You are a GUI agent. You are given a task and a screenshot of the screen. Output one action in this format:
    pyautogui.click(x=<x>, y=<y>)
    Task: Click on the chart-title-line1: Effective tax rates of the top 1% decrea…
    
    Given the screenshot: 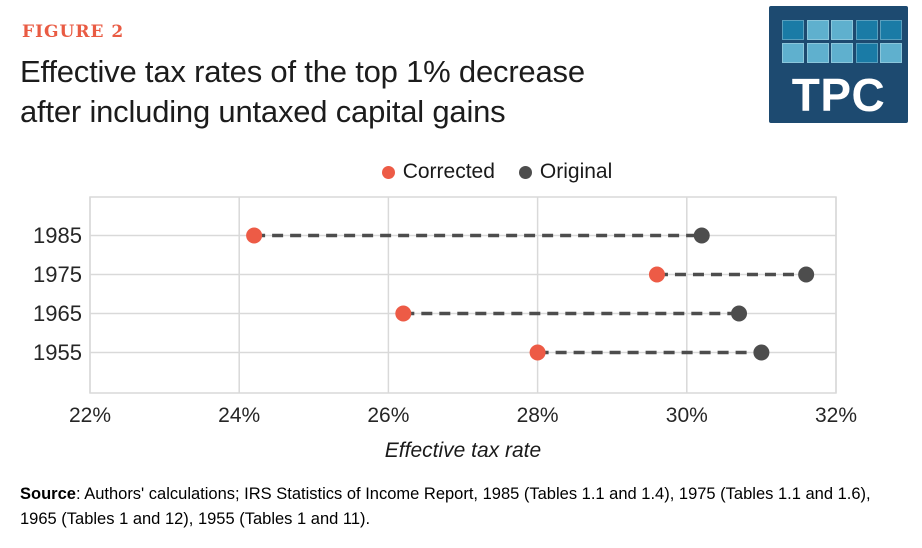 What is the action you would take?
    pyautogui.click(x=302, y=71)
    